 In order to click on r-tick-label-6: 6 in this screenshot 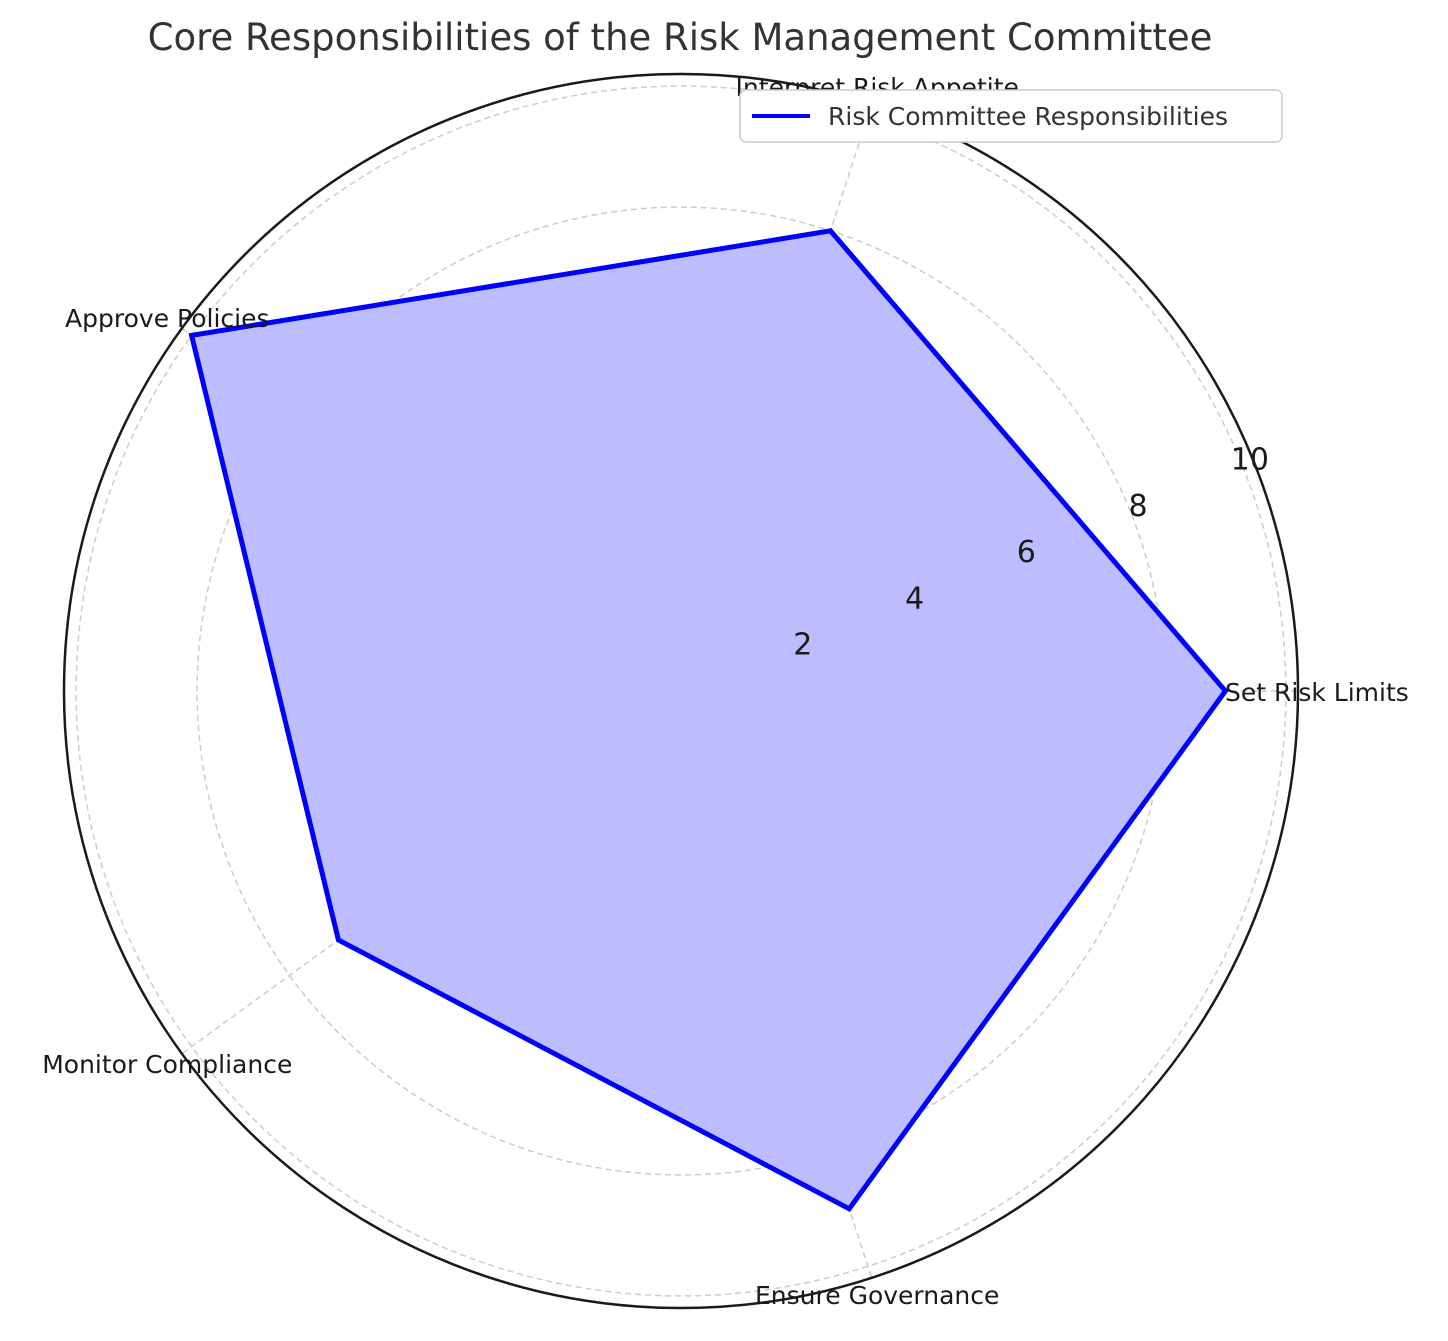, I will do `click(1026, 552)`.